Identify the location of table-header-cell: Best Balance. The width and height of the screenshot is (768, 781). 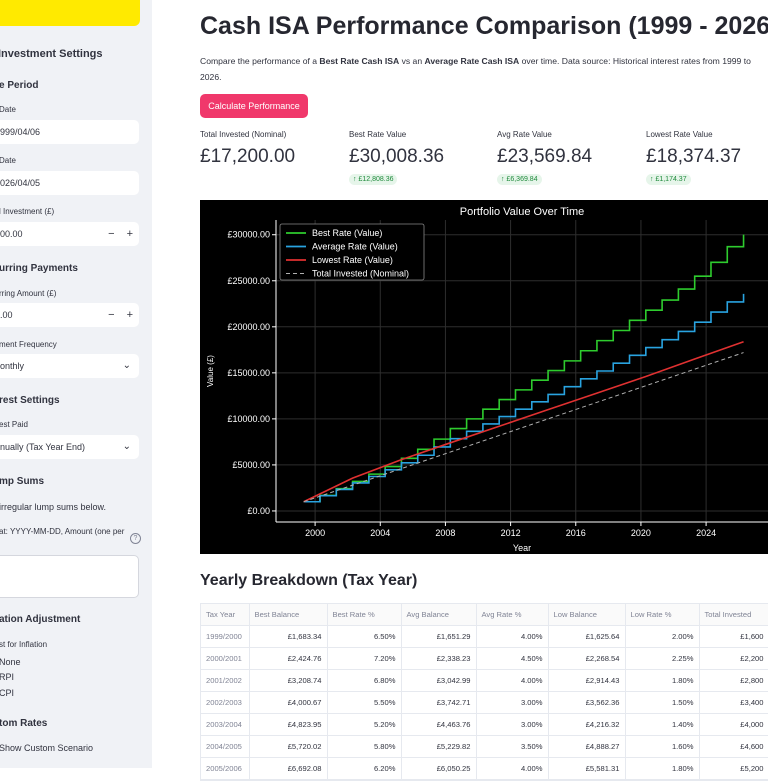
(288, 615).